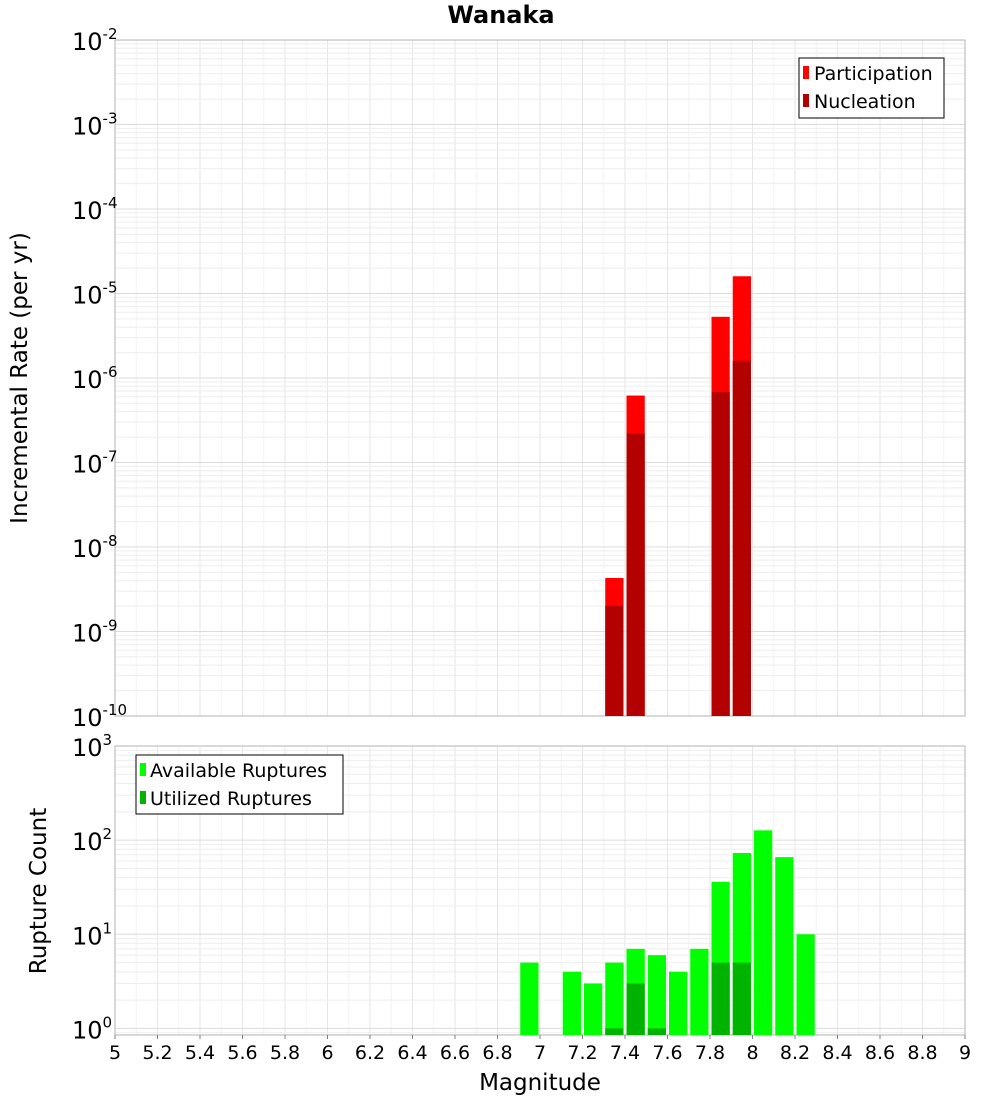 The height and width of the screenshot is (1100, 1000). What do you see at coordinates (143, 769) in the screenshot?
I see `legend-swatch-available-ruptures` at bounding box center [143, 769].